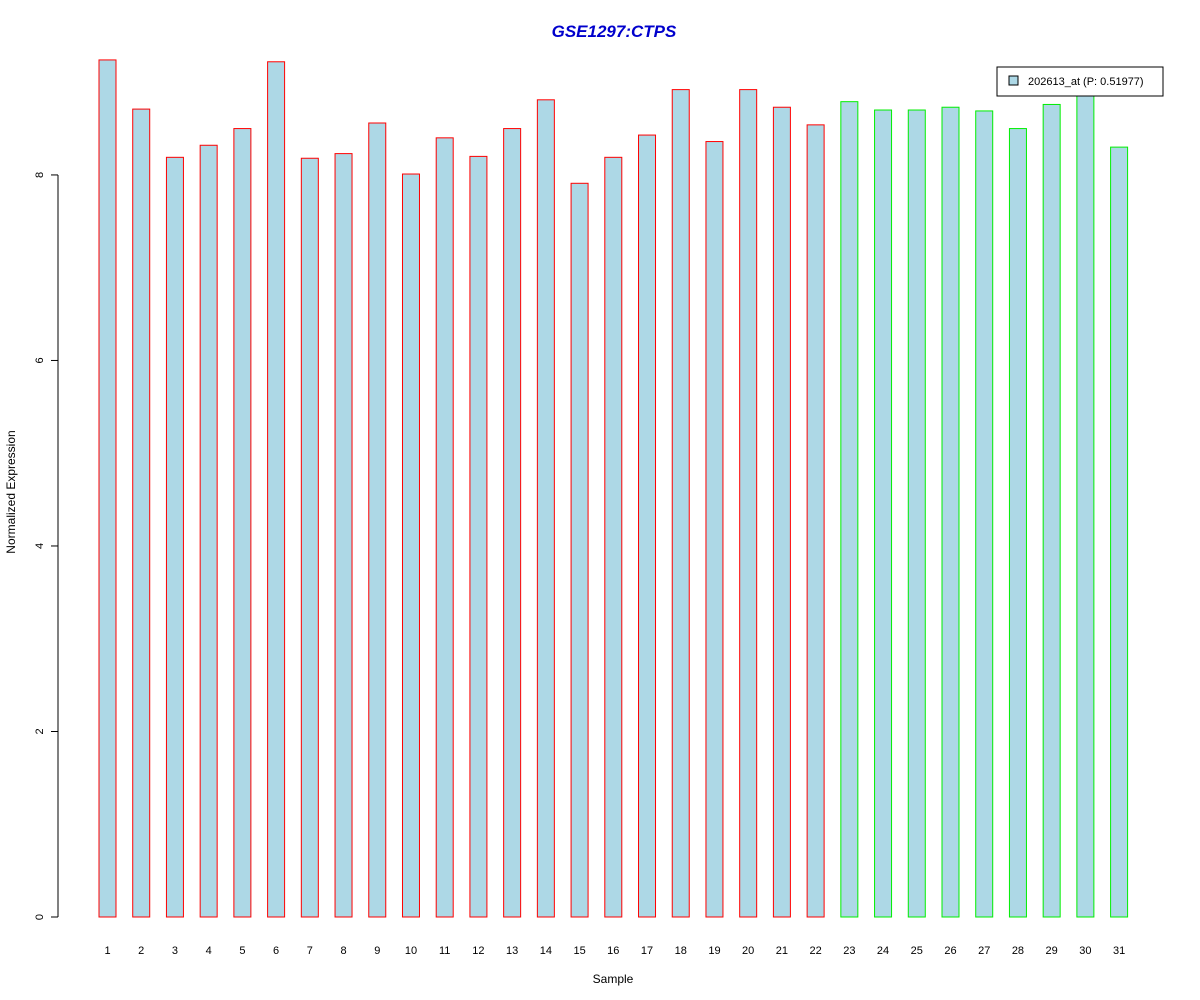 The height and width of the screenshot is (1000, 1200). I want to click on y-tick-label: 8, so click(40, 175).